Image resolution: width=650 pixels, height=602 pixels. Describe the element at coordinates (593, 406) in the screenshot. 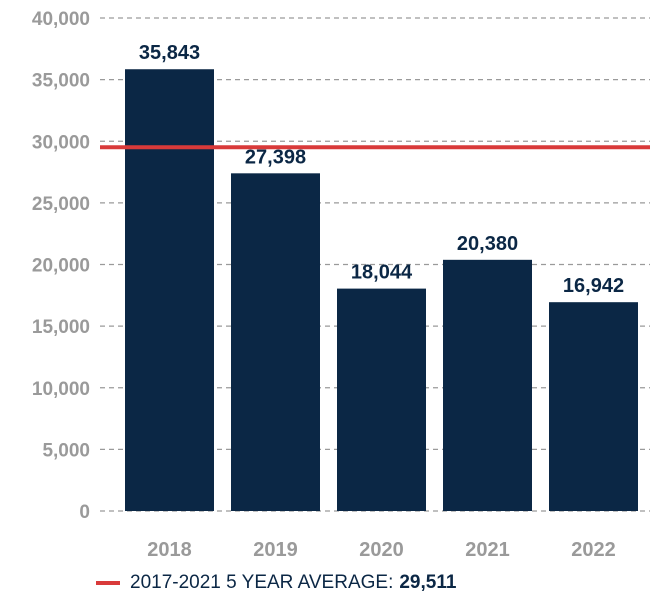

I see `bar-2022` at that location.